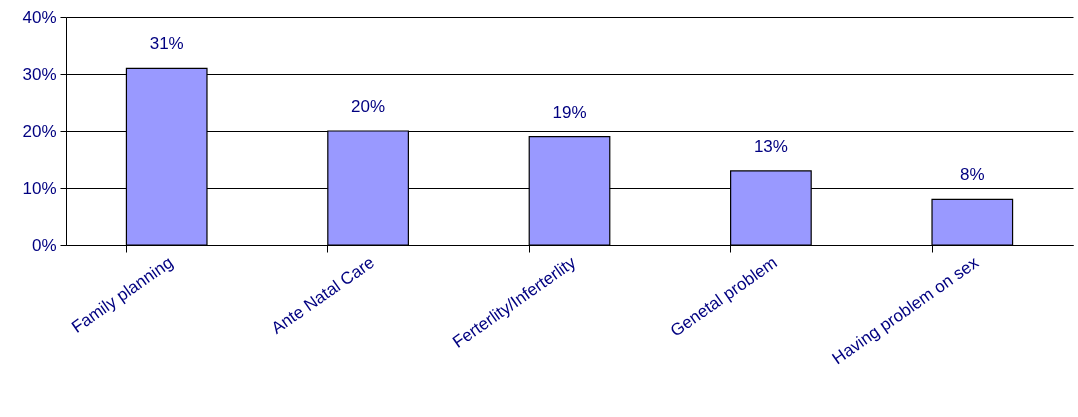 The width and height of the screenshot is (1078, 417). Describe the element at coordinates (770, 146) in the screenshot. I see `data-label: 13%` at that location.